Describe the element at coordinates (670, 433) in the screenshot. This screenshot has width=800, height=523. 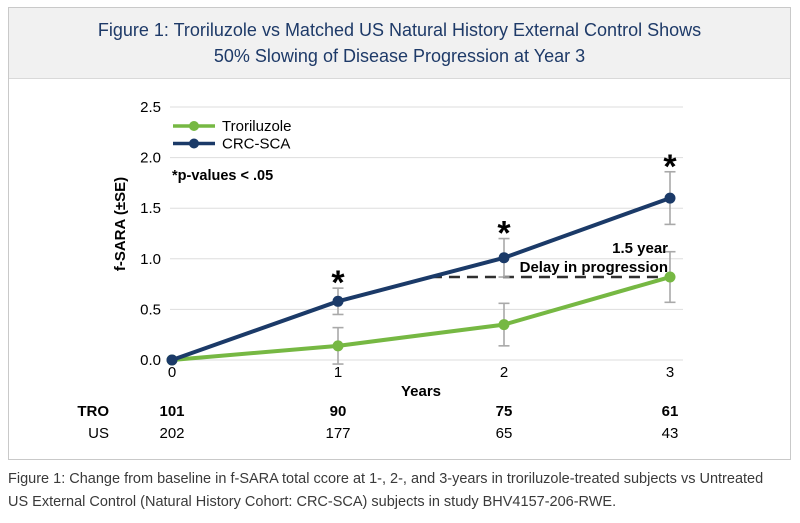
I see `at-risk-us-year3: 43` at that location.